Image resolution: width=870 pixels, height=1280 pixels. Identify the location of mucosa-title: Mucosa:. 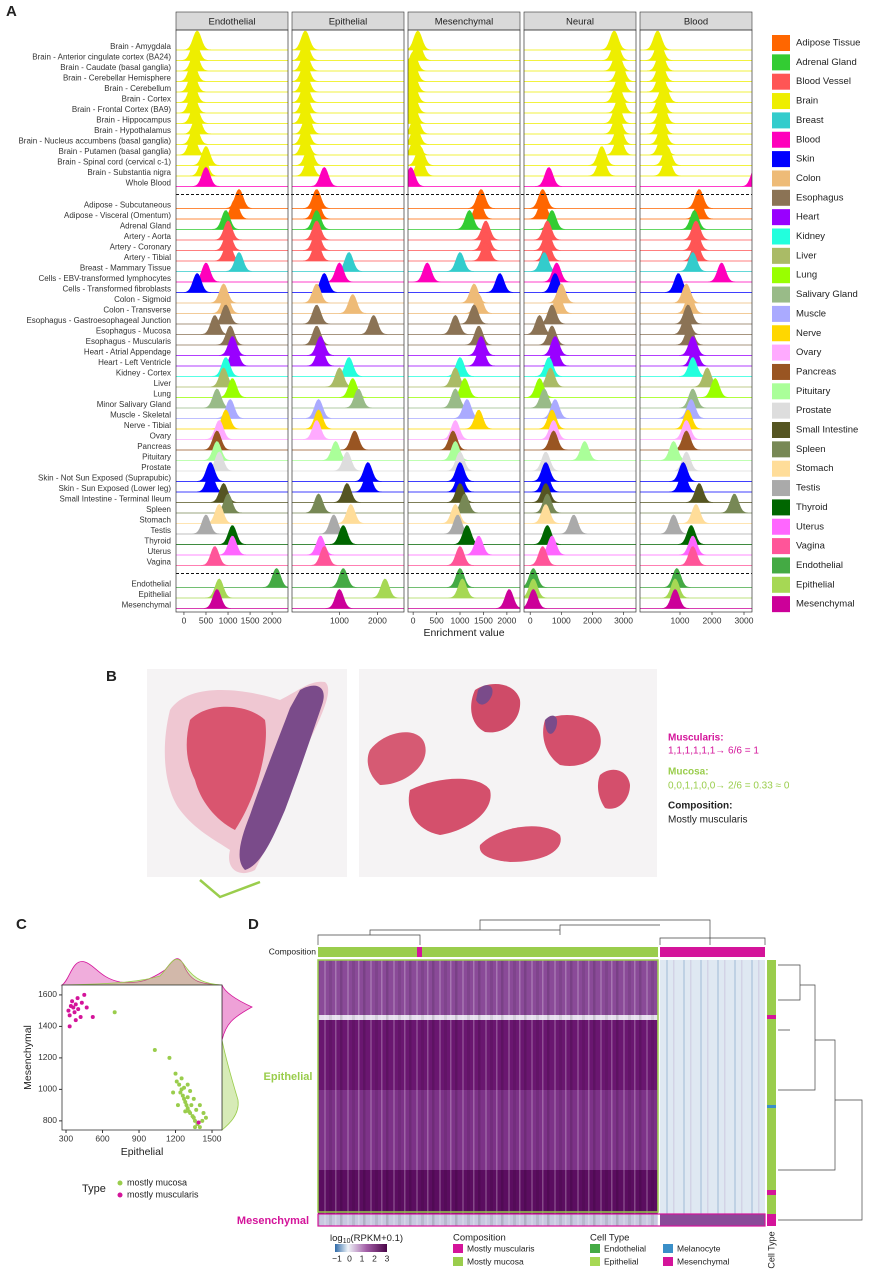
(688, 772).